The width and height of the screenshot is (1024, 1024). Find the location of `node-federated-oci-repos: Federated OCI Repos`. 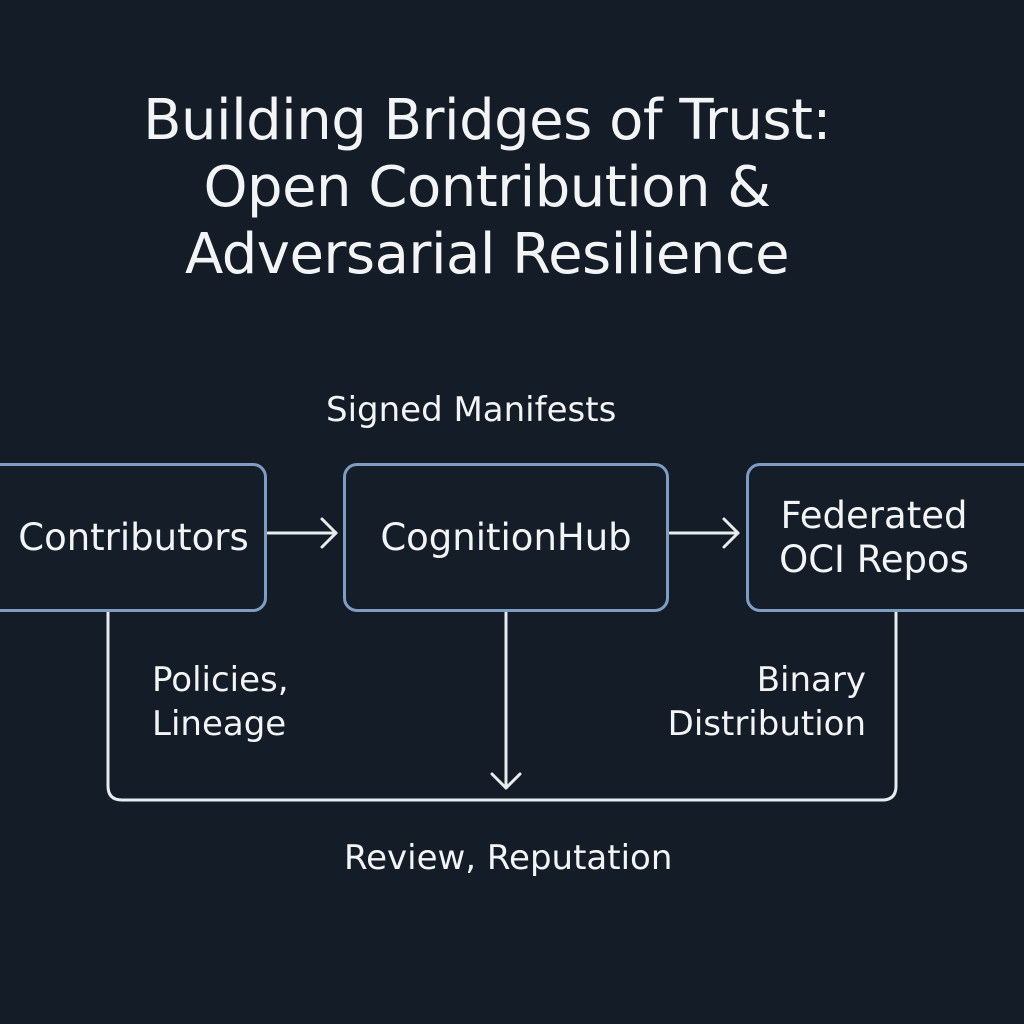

node-federated-oci-repos: Federated OCI Repos is located at coordinates (885, 537).